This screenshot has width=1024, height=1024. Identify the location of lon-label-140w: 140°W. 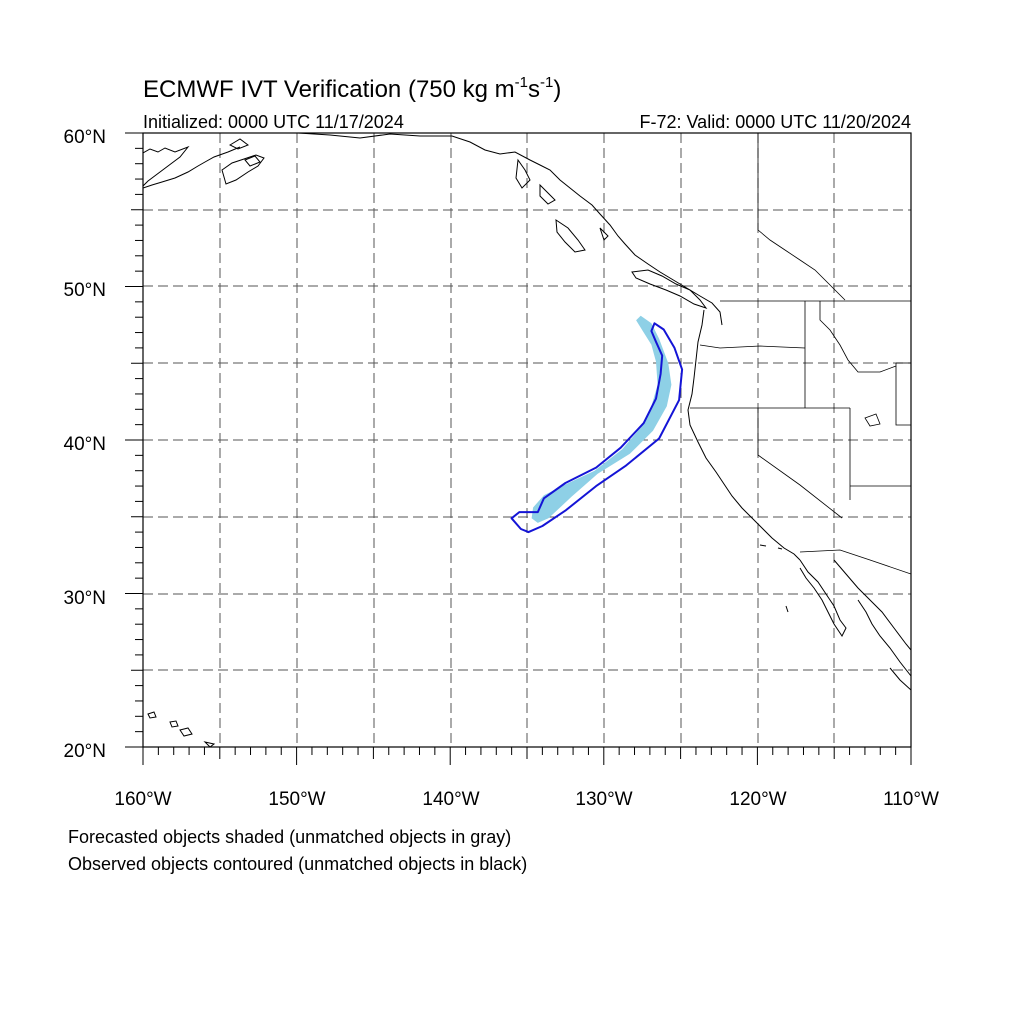
(450, 799).